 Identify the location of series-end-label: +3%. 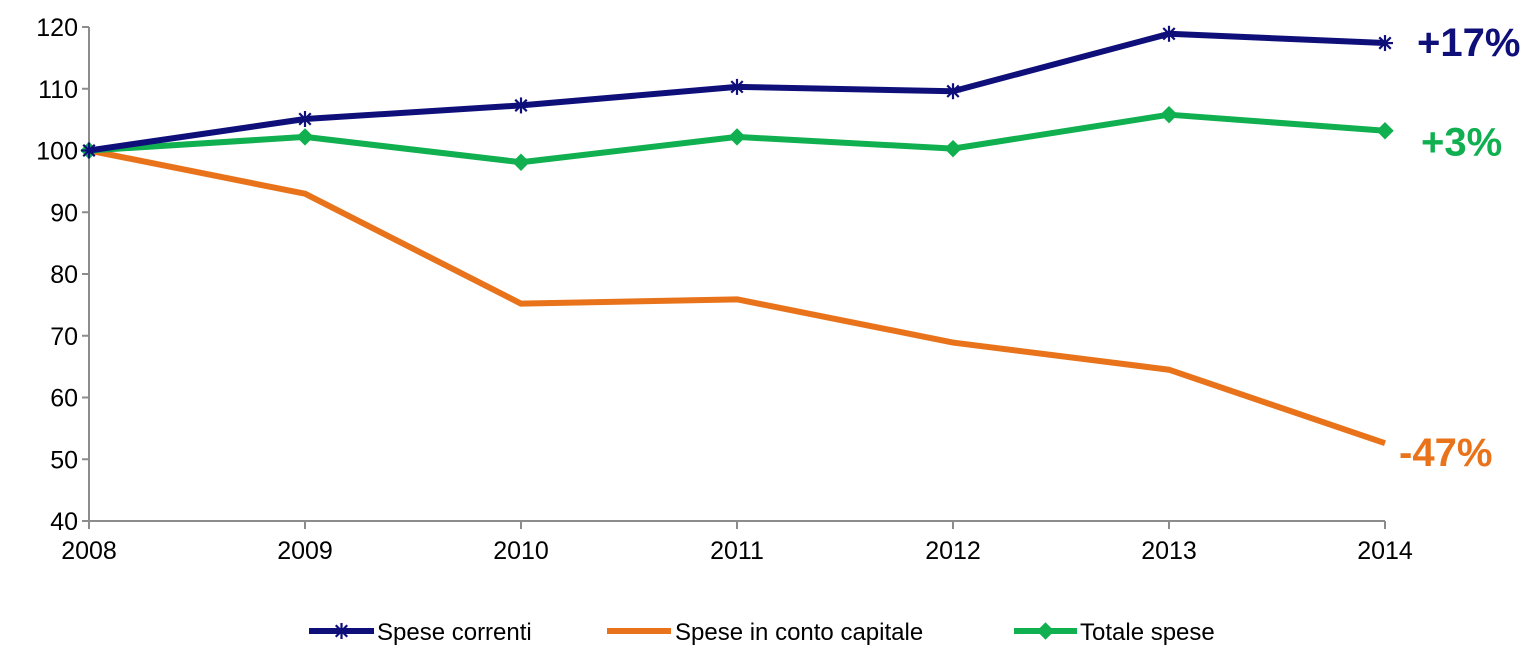
(1461, 143).